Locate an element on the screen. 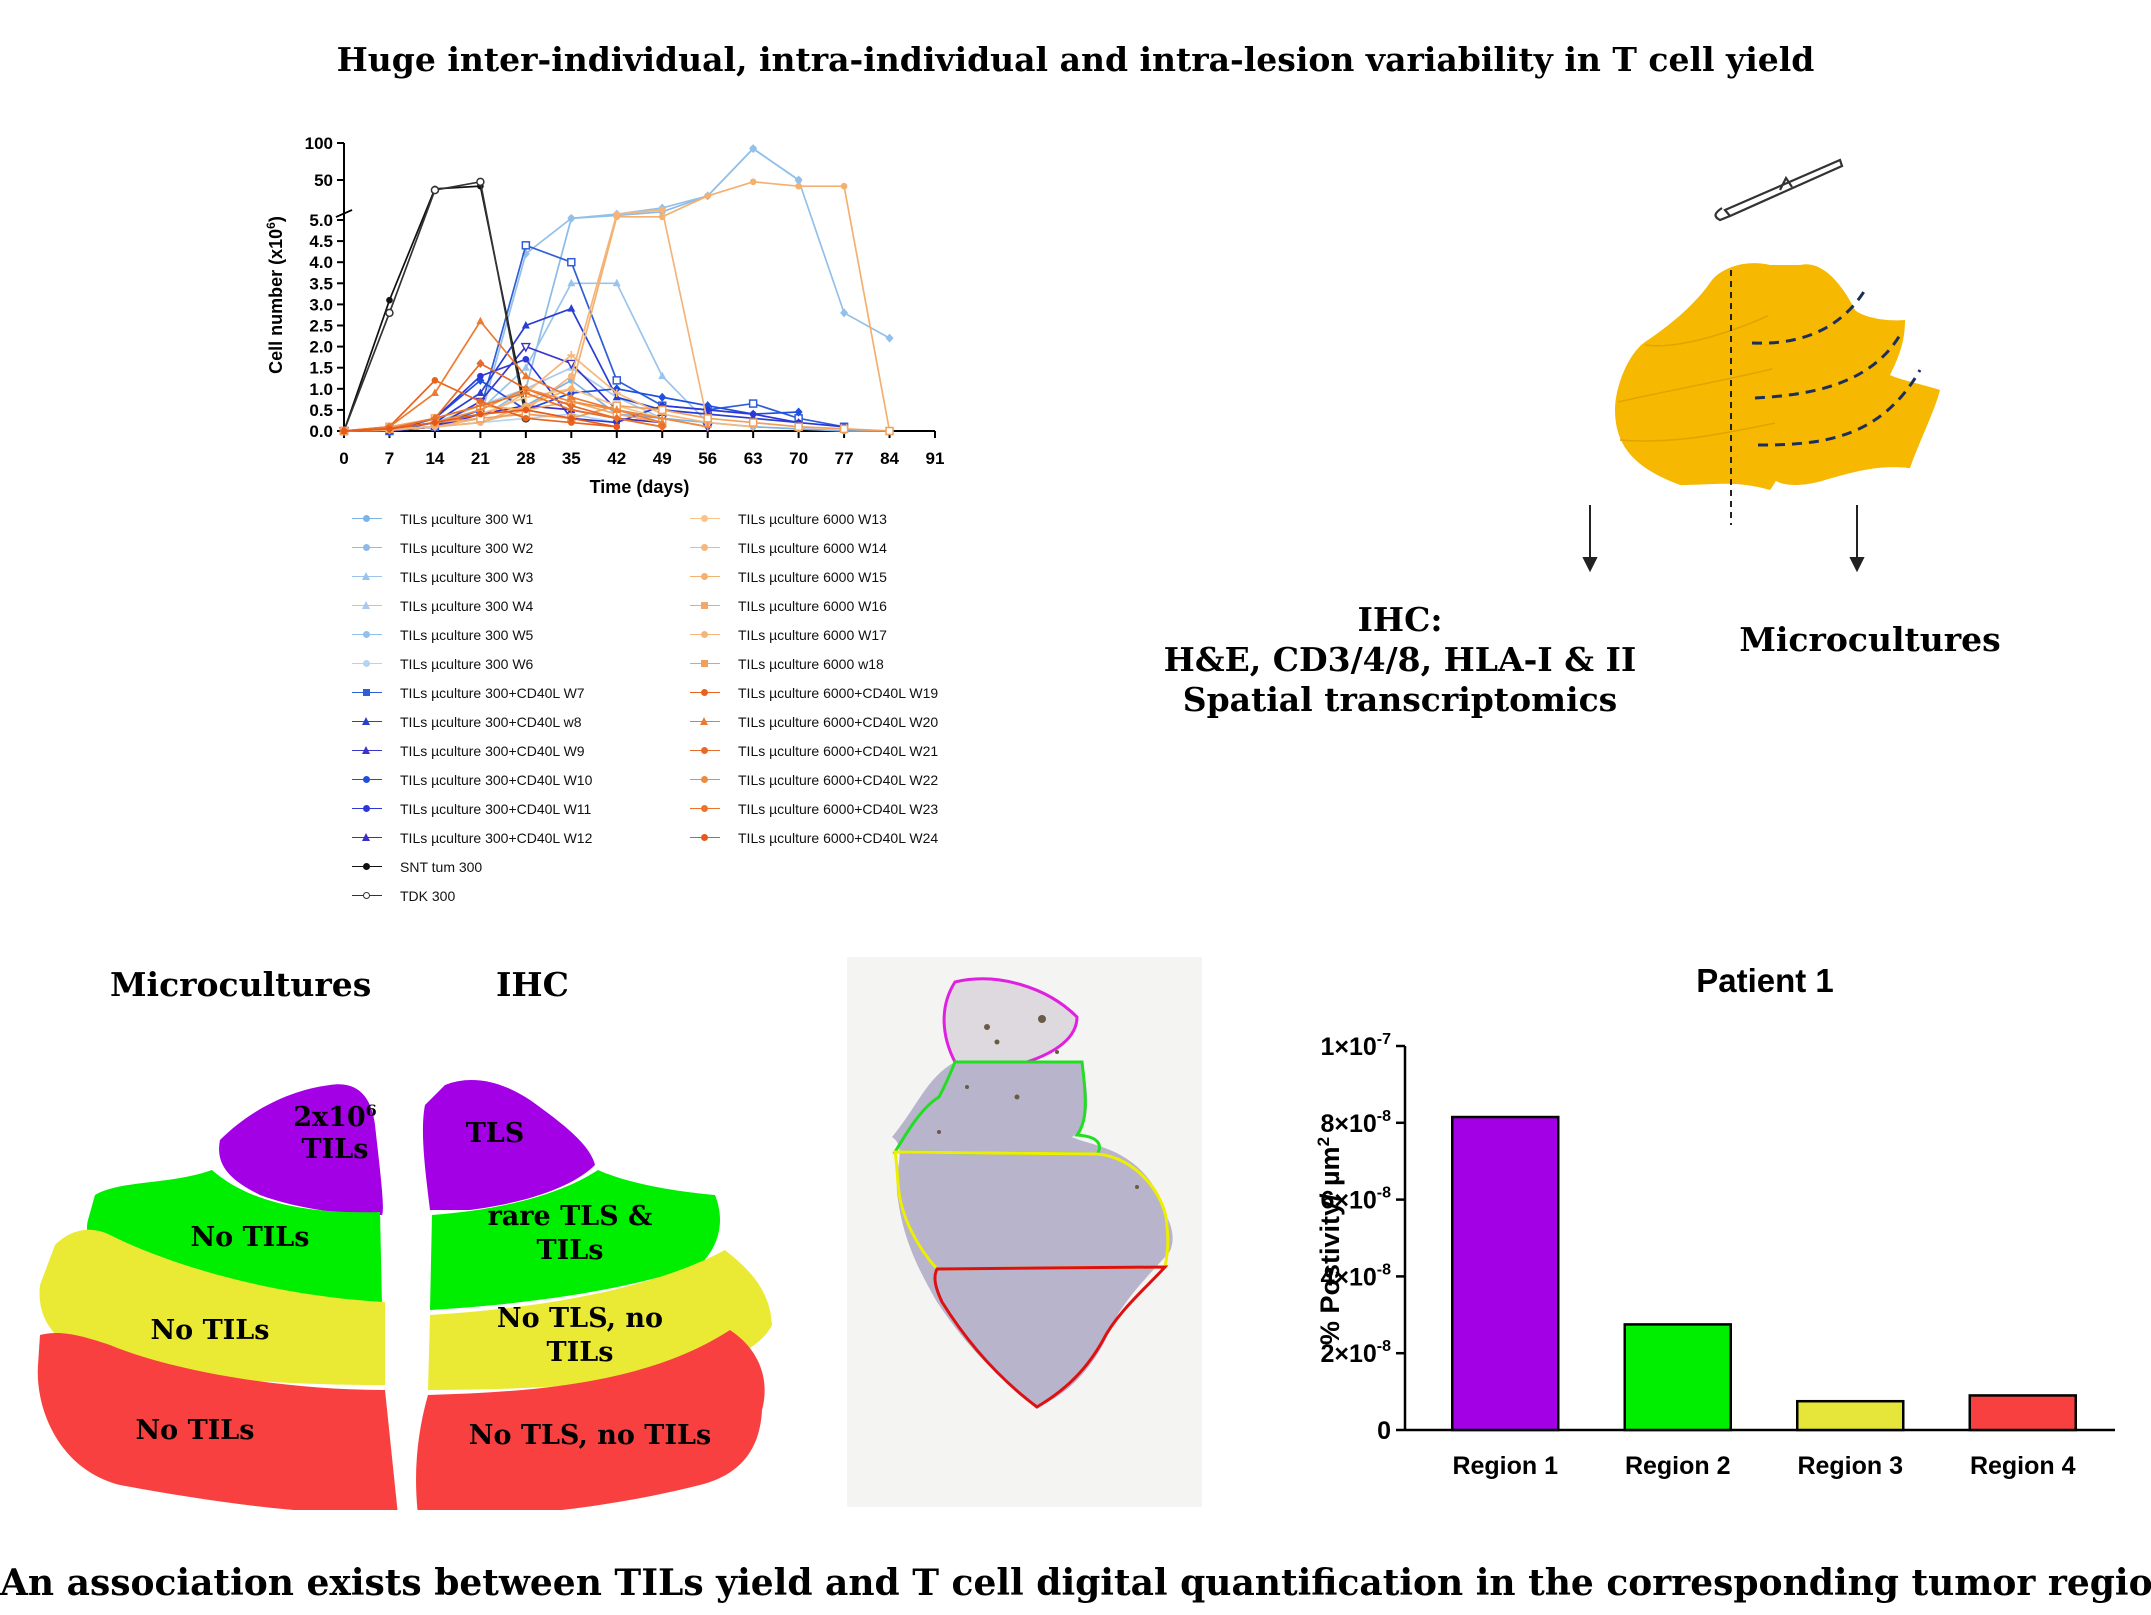  x-tick-label: 28 is located at coordinates (525, 458).